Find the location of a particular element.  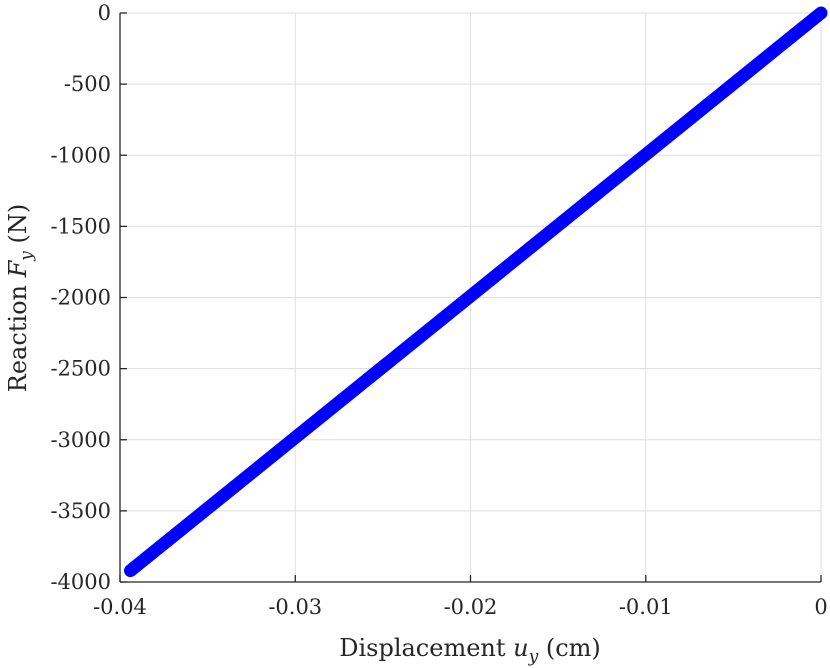

y-tick-label: -2500 is located at coordinates (80, 369).